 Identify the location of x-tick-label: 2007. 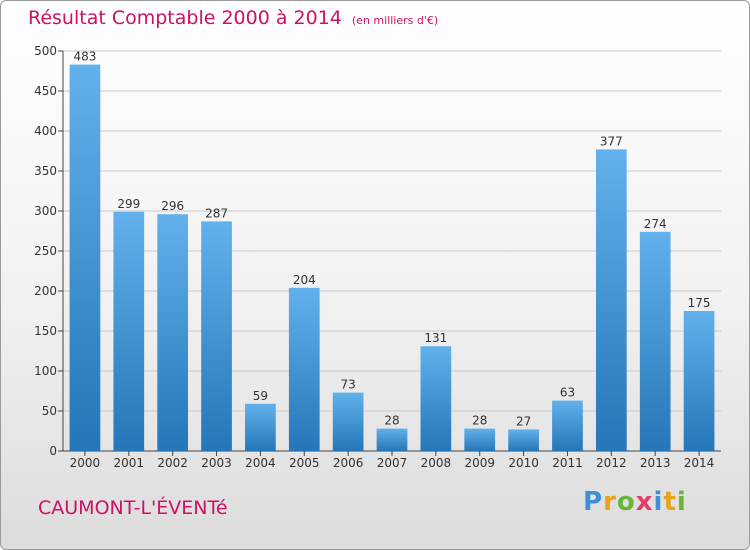
(392, 463).